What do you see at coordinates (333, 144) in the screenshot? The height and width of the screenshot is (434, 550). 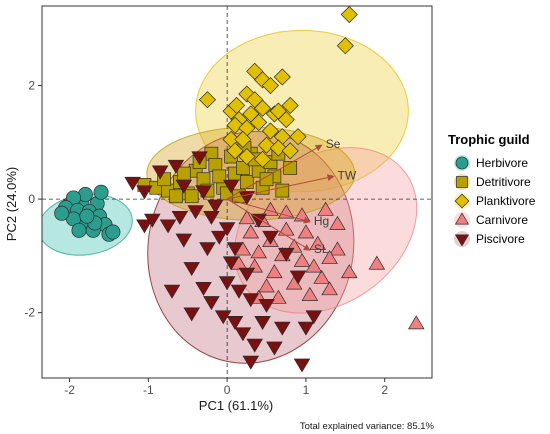 I see `loading-label: Se` at bounding box center [333, 144].